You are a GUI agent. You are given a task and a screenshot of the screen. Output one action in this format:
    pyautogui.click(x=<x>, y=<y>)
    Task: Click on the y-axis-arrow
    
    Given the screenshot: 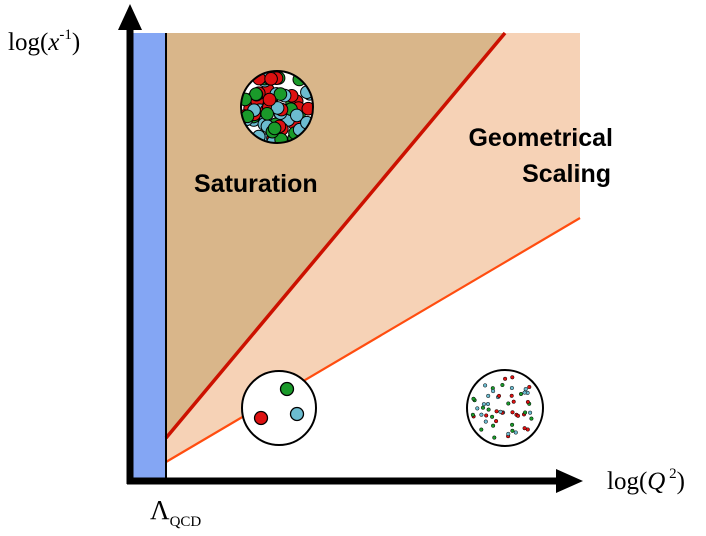 What is the action you would take?
    pyautogui.click(x=130, y=17)
    